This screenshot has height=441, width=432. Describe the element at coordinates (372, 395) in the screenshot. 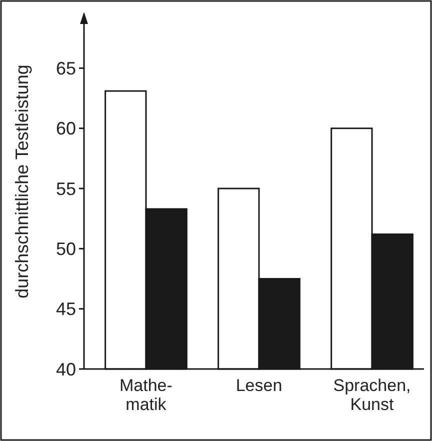

I see `x-tick-label: Sprachen, Kunst` at that location.